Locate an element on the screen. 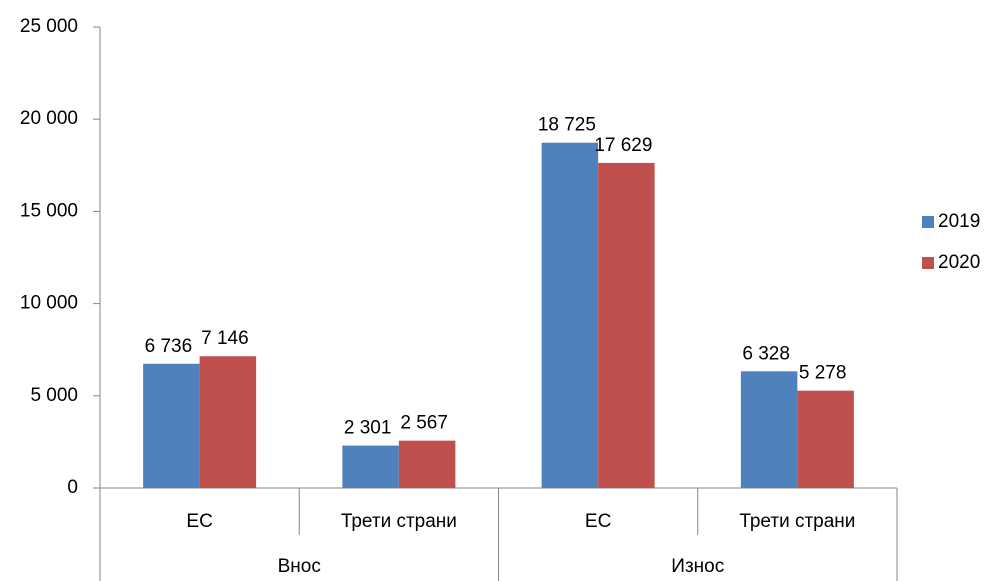 The height and width of the screenshot is (581, 994). y-tick-label: 20 000 is located at coordinates (49, 118).